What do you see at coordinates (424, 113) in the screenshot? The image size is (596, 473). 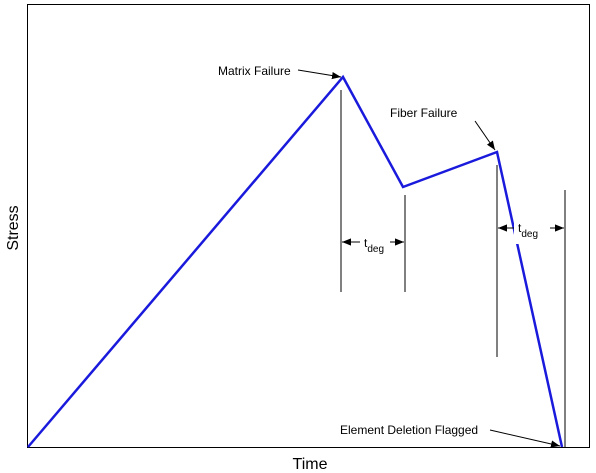 I see `annotation: Fiber Failure` at bounding box center [424, 113].